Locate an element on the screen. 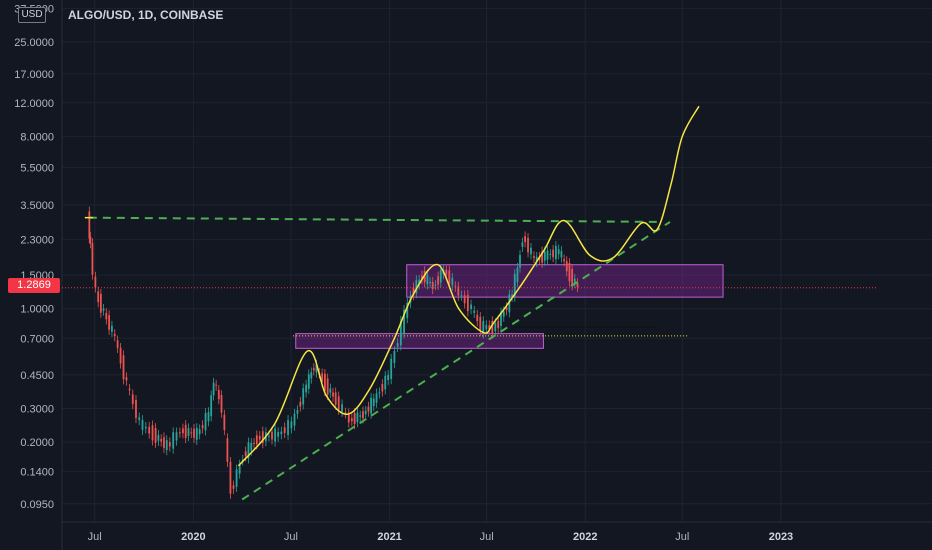 This screenshot has height=550, width=932. y-tick-label: 12.0000 is located at coordinates (34, 104).